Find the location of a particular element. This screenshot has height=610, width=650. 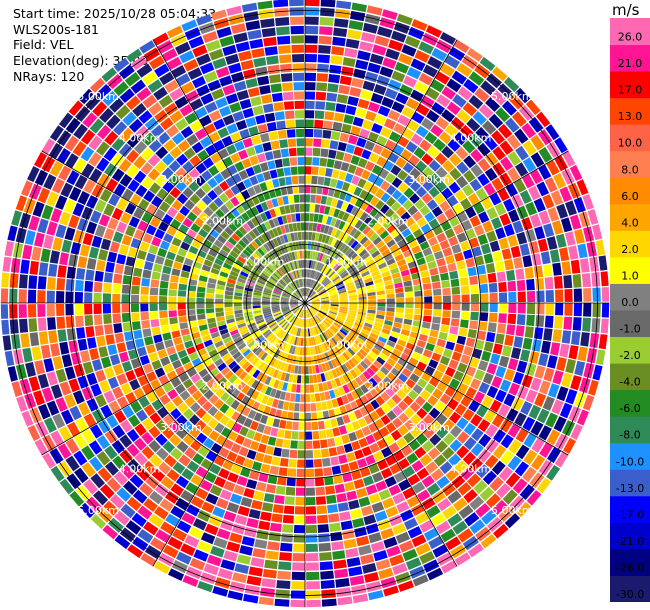

colorbar-tick-label: 13.0 is located at coordinates (630, 116).